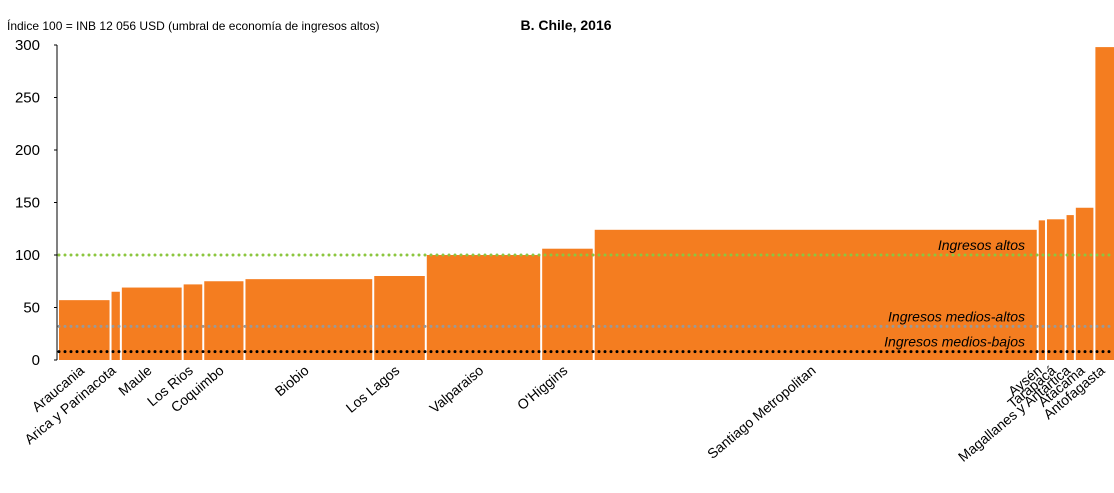 The height and width of the screenshot is (493, 1114). I want to click on y-tick-label: 250, so click(27, 98).